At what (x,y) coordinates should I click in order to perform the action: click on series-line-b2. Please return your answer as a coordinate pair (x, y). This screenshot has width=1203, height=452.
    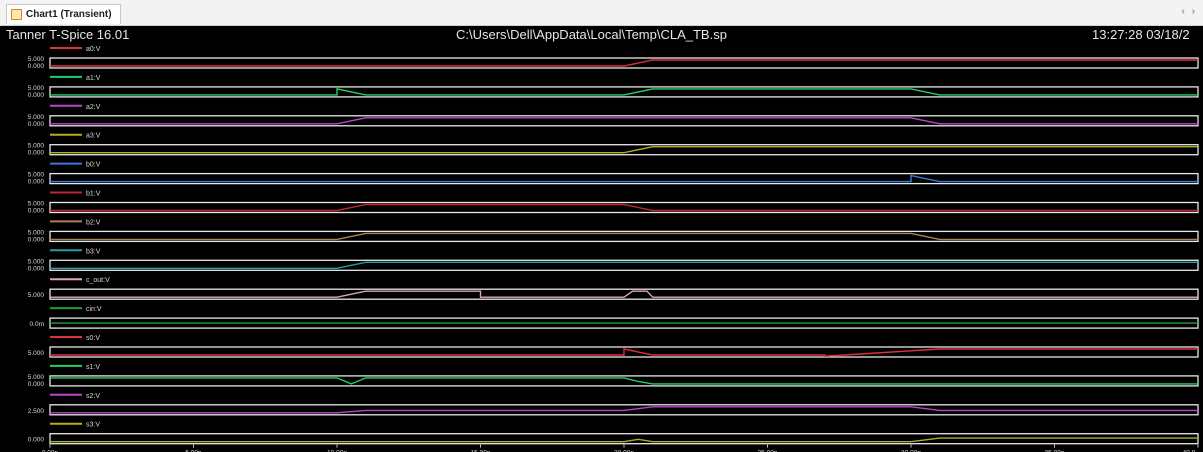
    Looking at the image, I should click on (624, 236).